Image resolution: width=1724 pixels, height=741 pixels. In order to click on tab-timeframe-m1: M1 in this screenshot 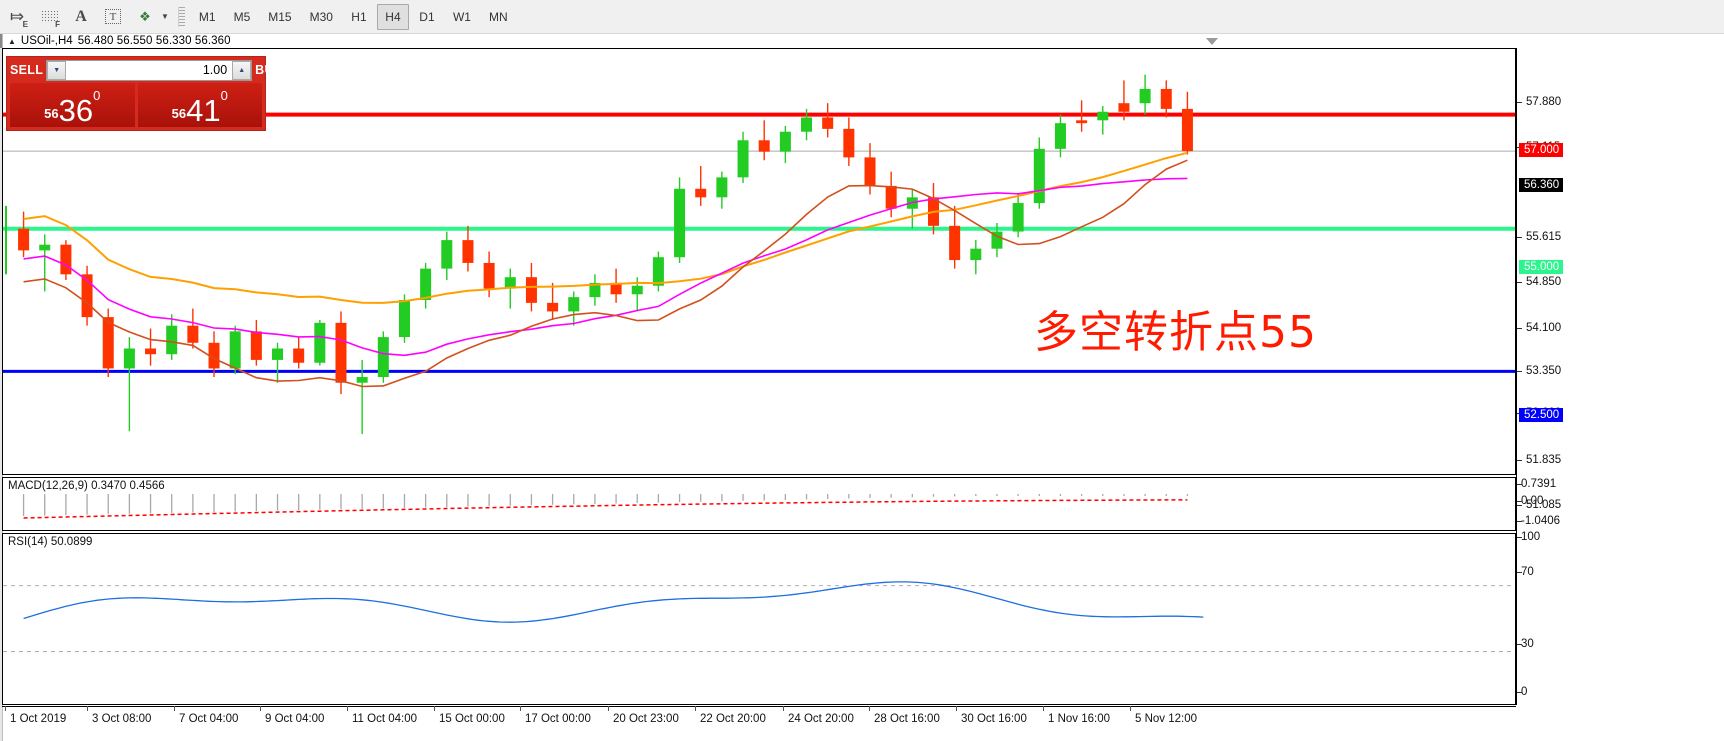, I will do `click(207, 16)`.